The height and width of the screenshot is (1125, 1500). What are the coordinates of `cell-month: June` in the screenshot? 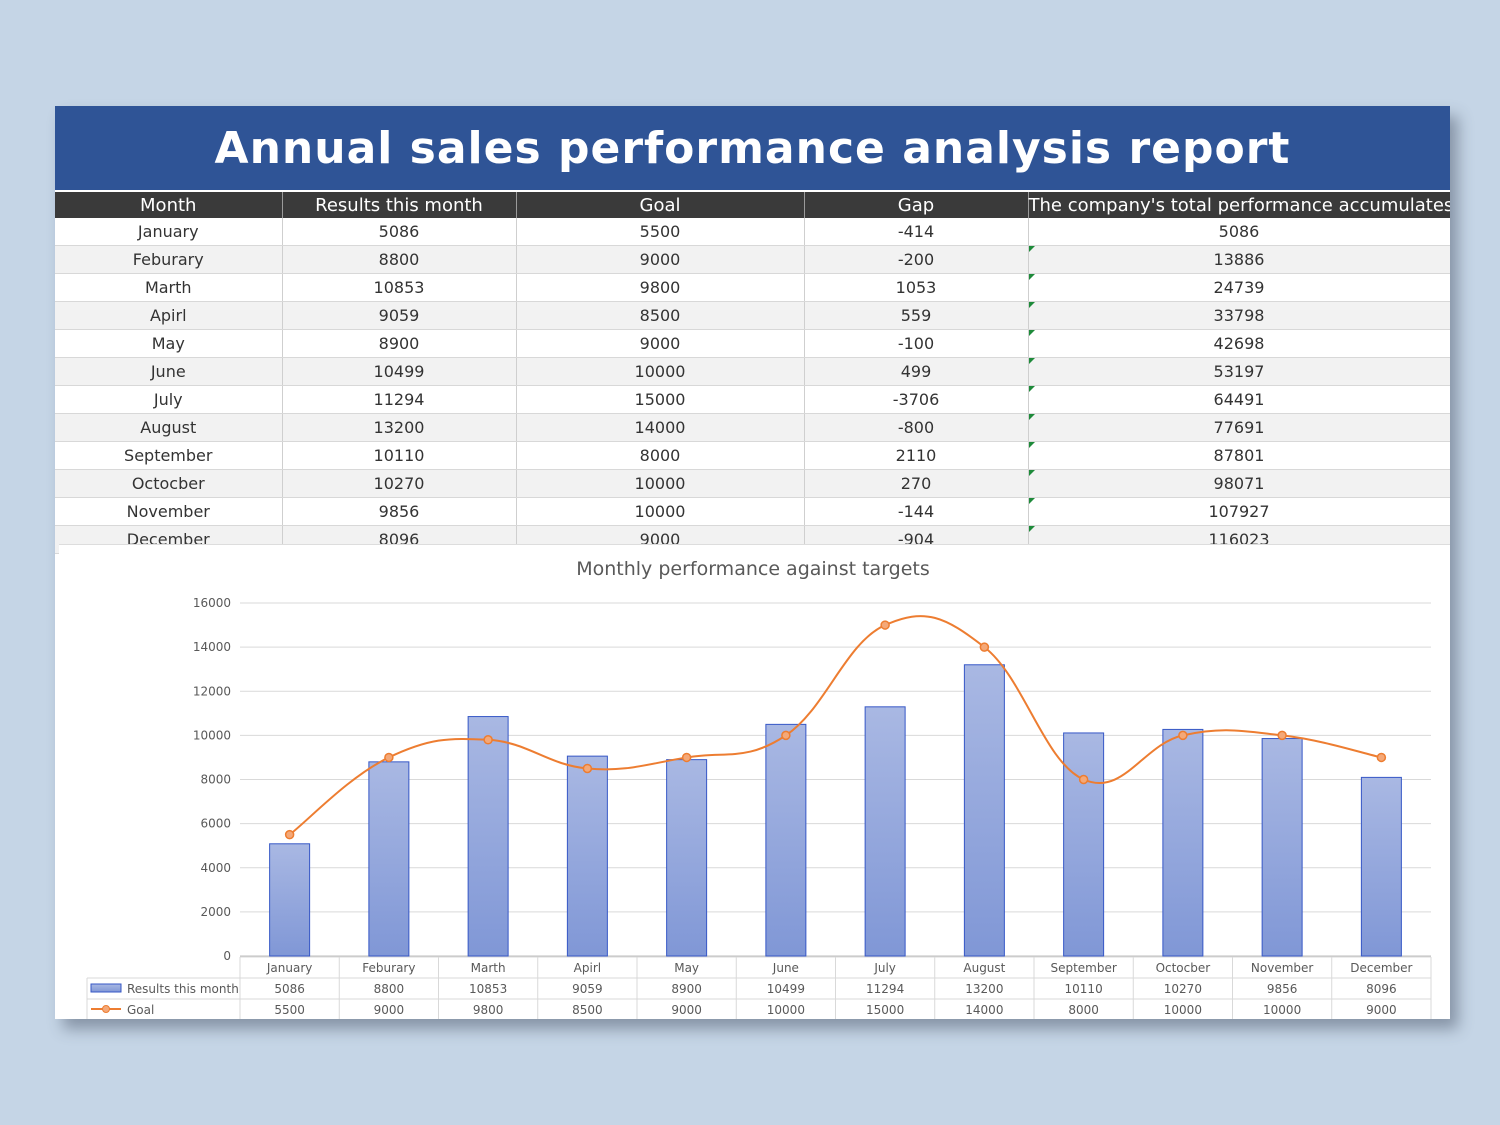 It's located at (169, 371).